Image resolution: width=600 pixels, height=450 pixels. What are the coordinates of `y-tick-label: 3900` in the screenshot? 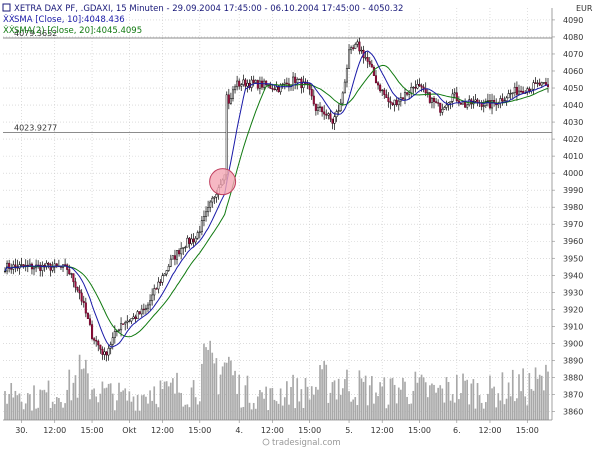 It's located at (573, 343).